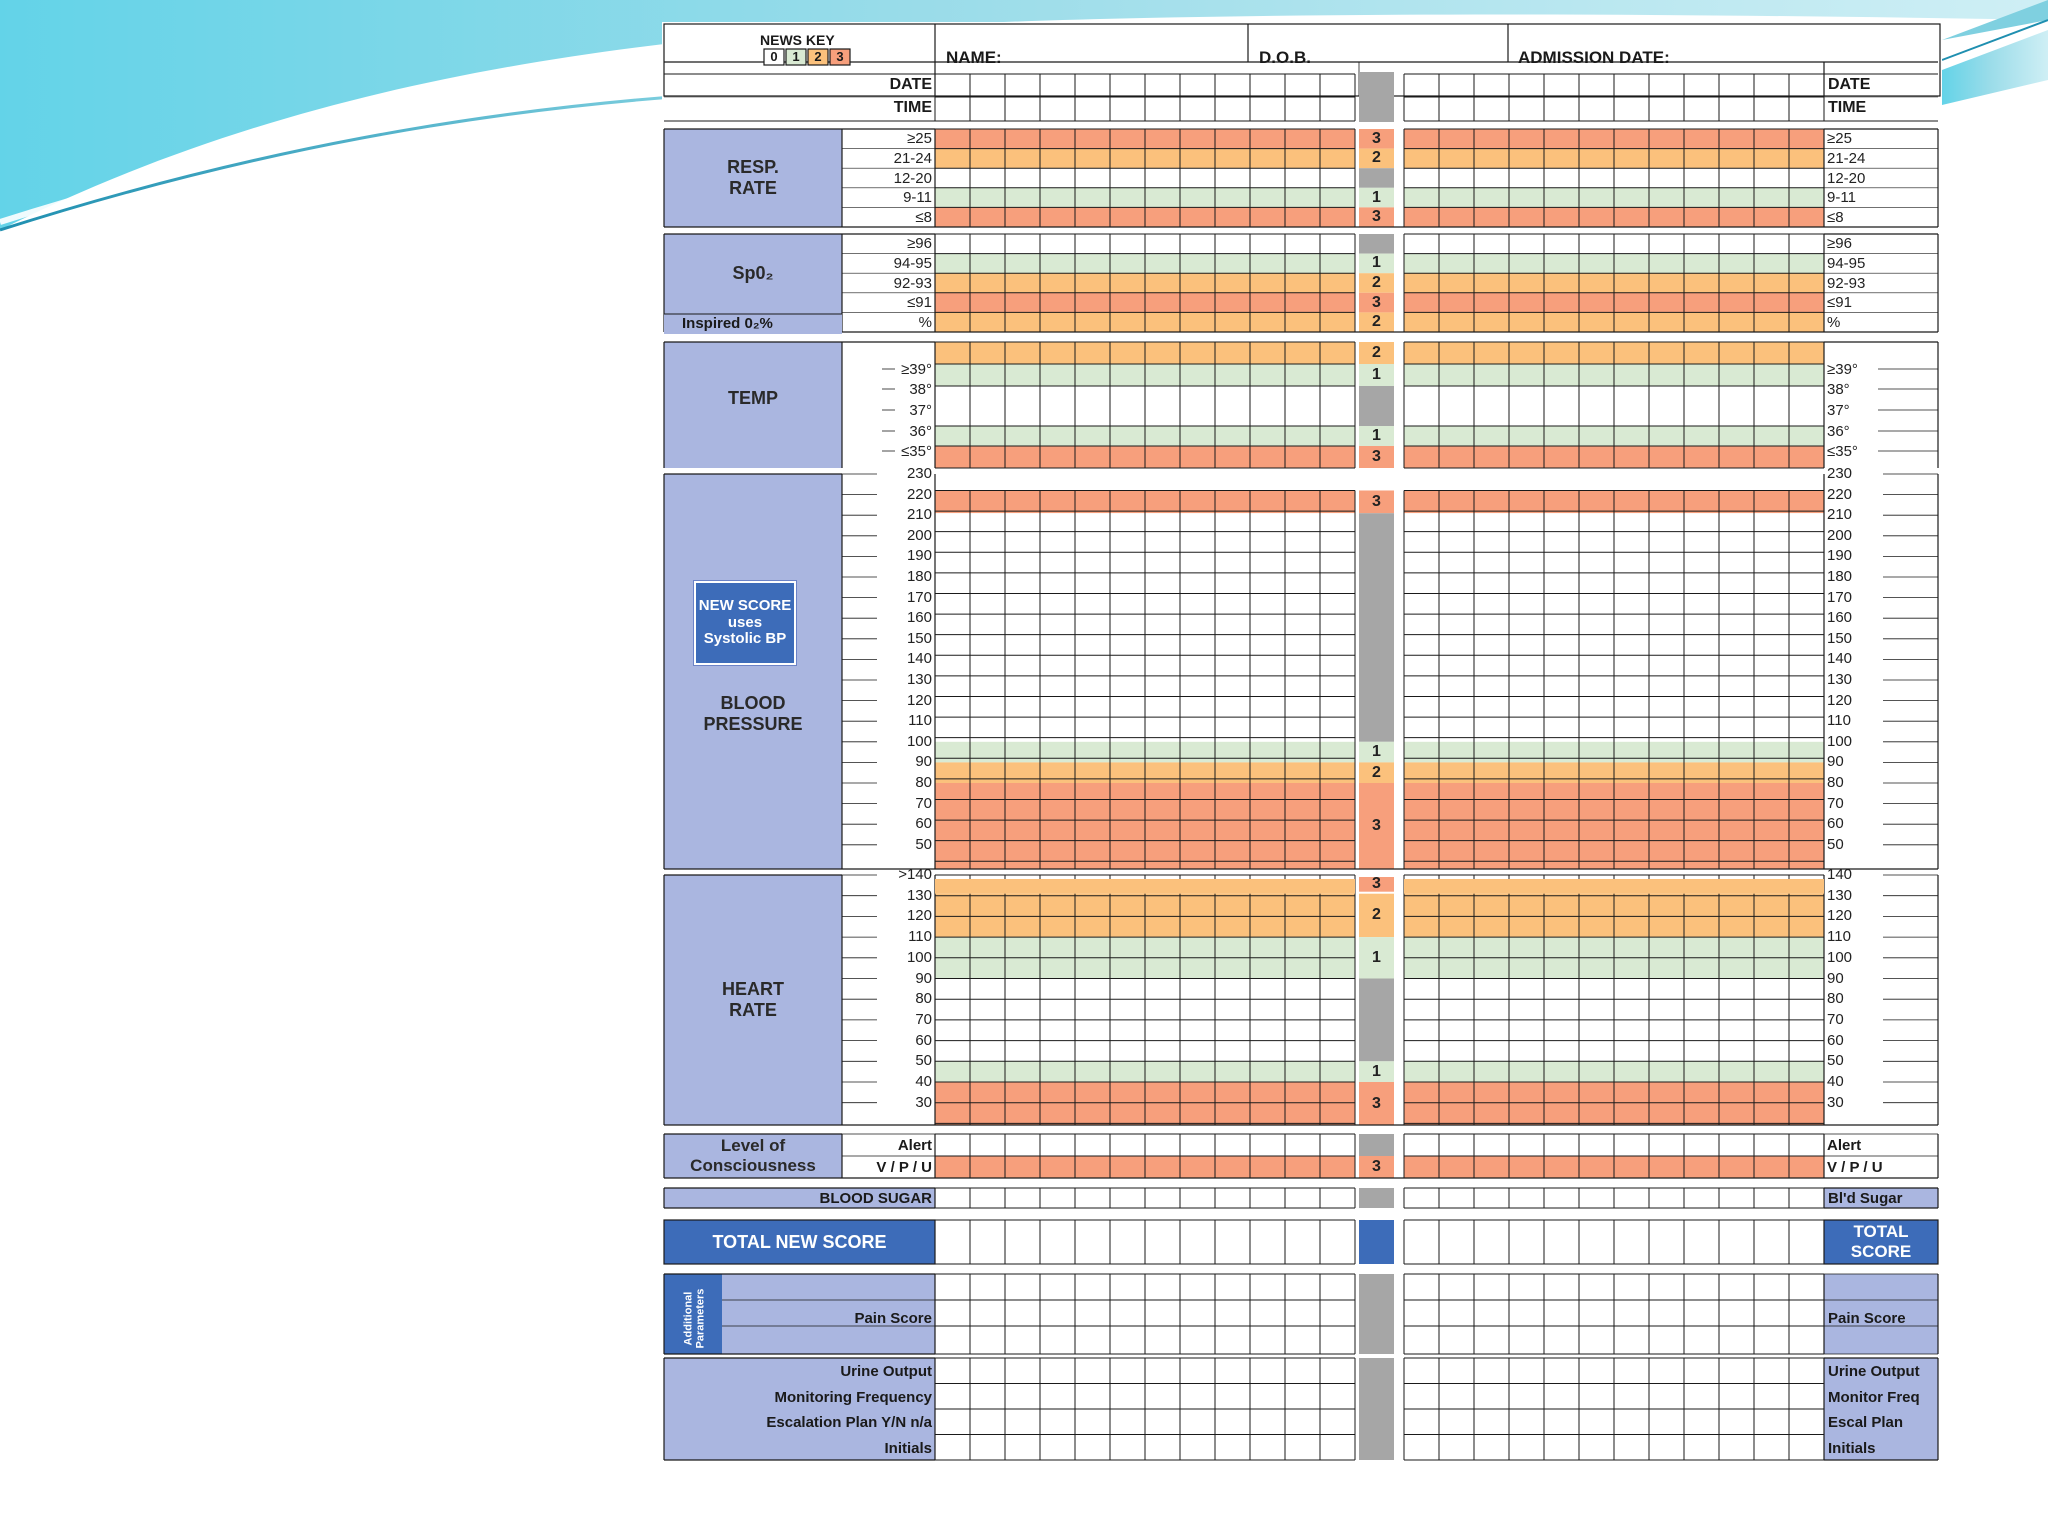  I want to click on bp-new-score-note: NEW SCORE uses Systolic BP, so click(745, 623).